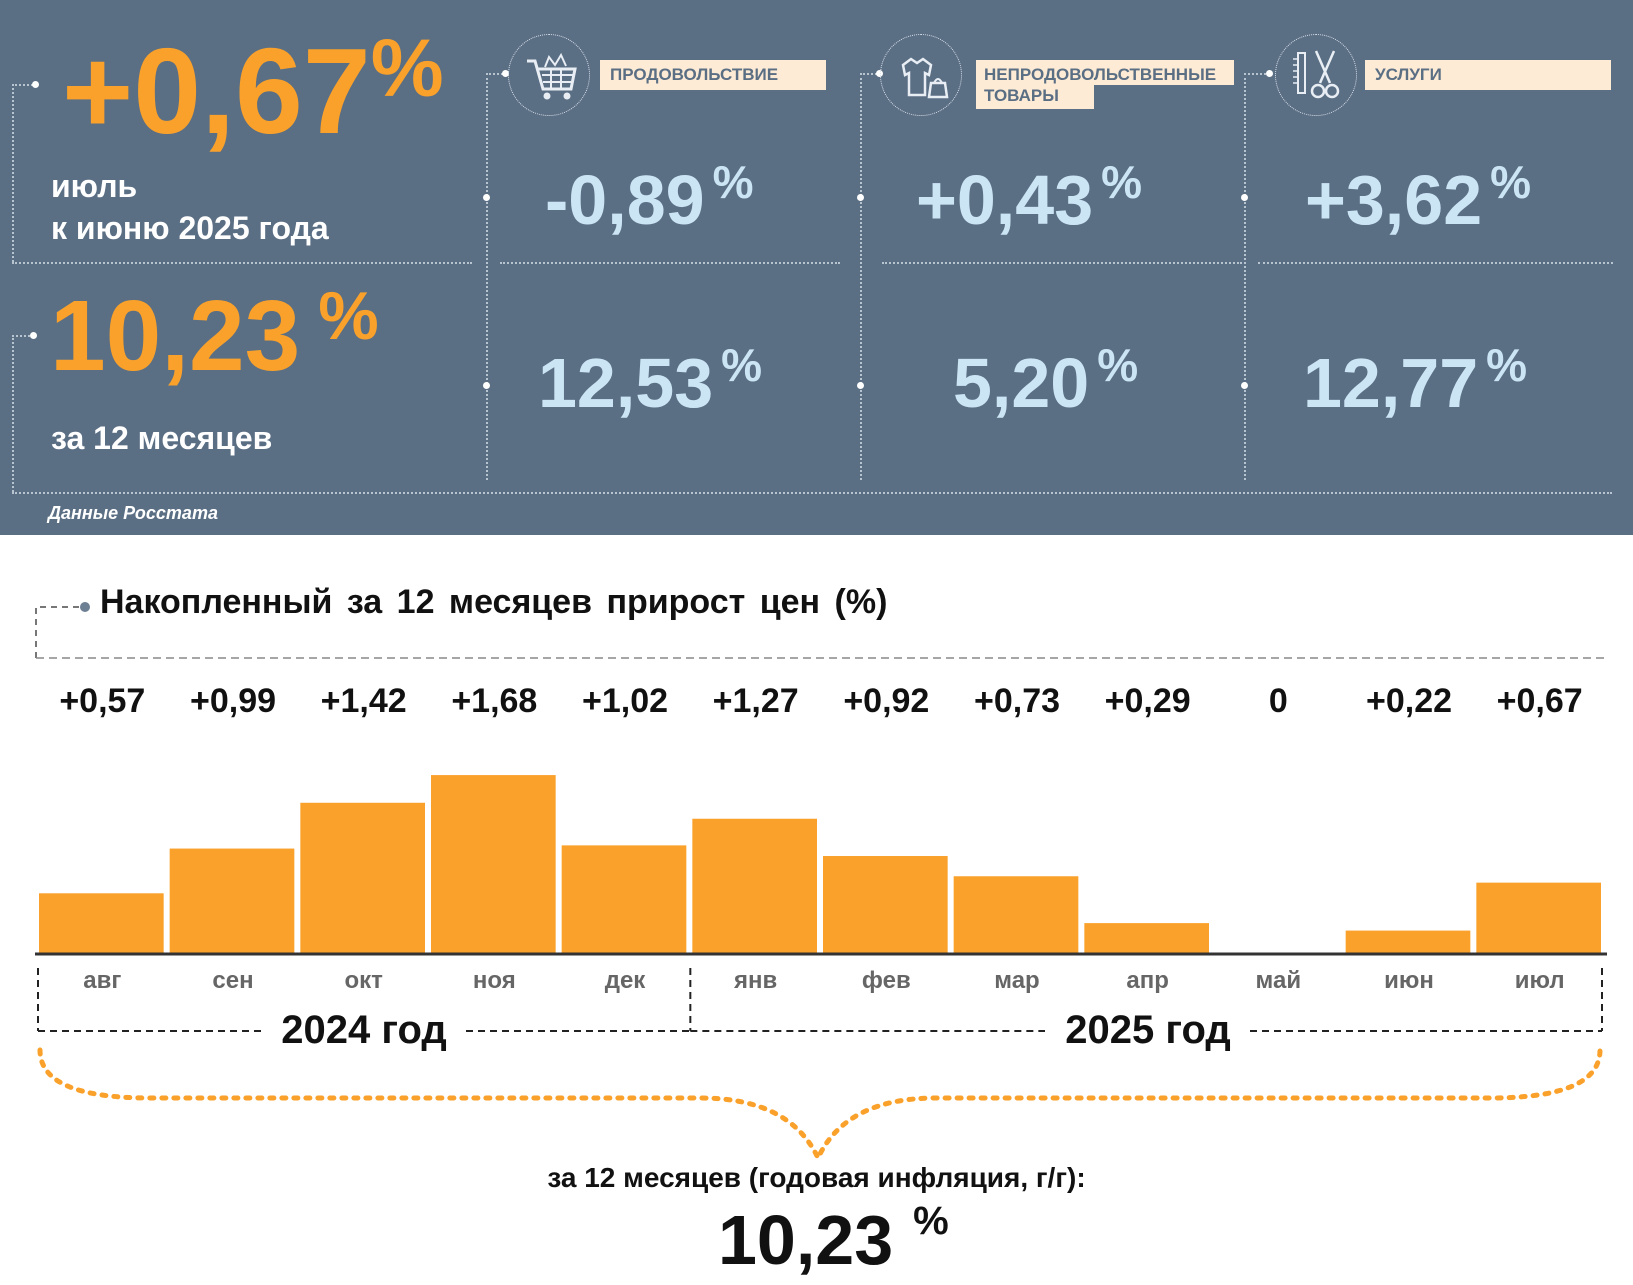  I want to click on bar-сен, so click(232, 901).